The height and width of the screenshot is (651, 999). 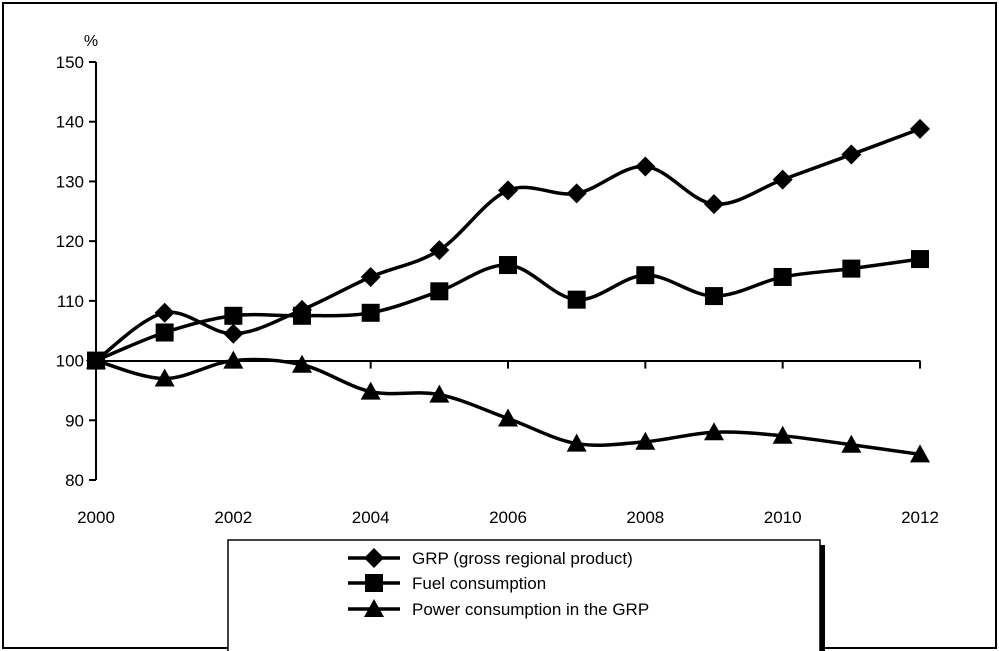 What do you see at coordinates (70, 122) in the screenshot?
I see `y-tick-label: 140` at bounding box center [70, 122].